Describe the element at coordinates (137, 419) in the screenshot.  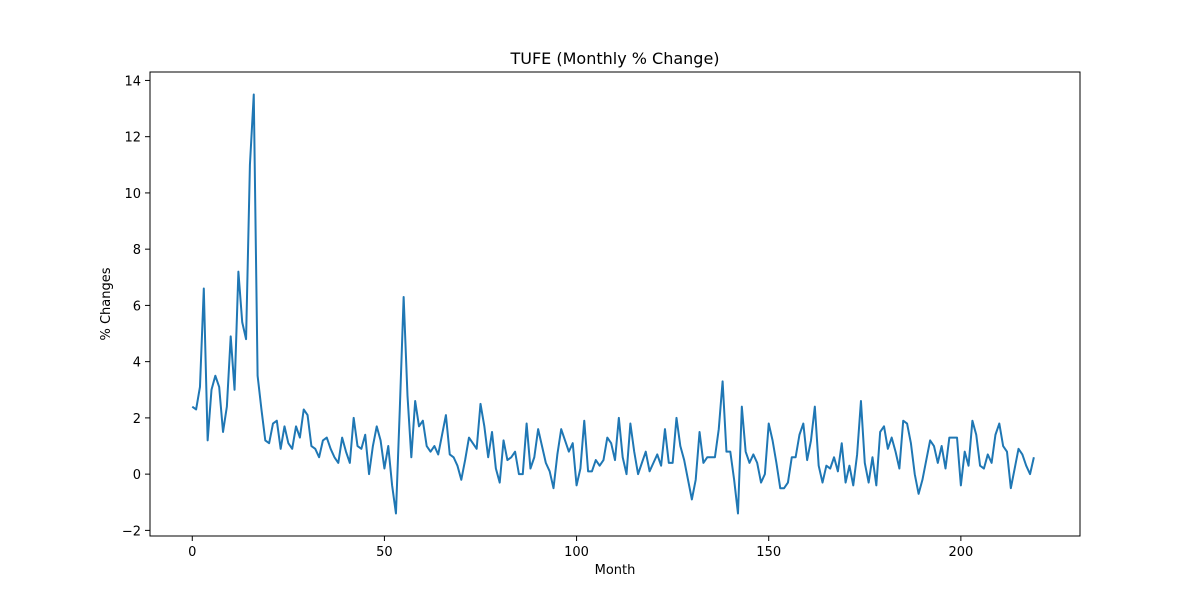
I see `y-tick-label: 2` at that location.